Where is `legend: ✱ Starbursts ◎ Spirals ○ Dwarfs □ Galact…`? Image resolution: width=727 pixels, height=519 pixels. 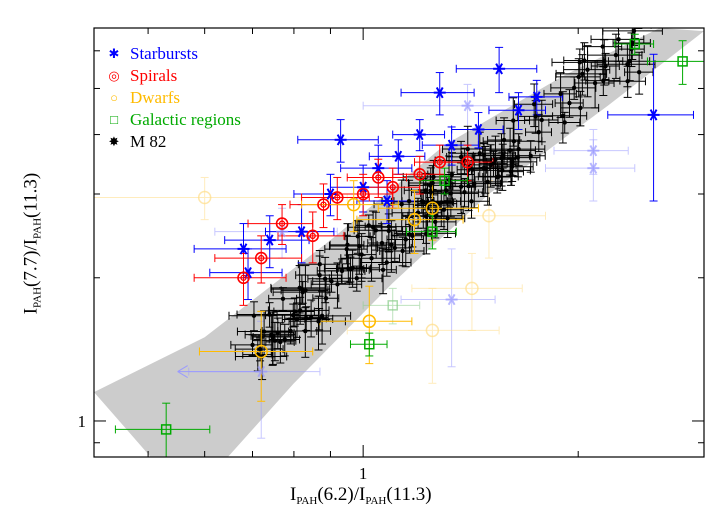 legend: ✱ Starbursts ◎ Spirals ○ Dwarfs □ Galact… is located at coordinates (172, 98).